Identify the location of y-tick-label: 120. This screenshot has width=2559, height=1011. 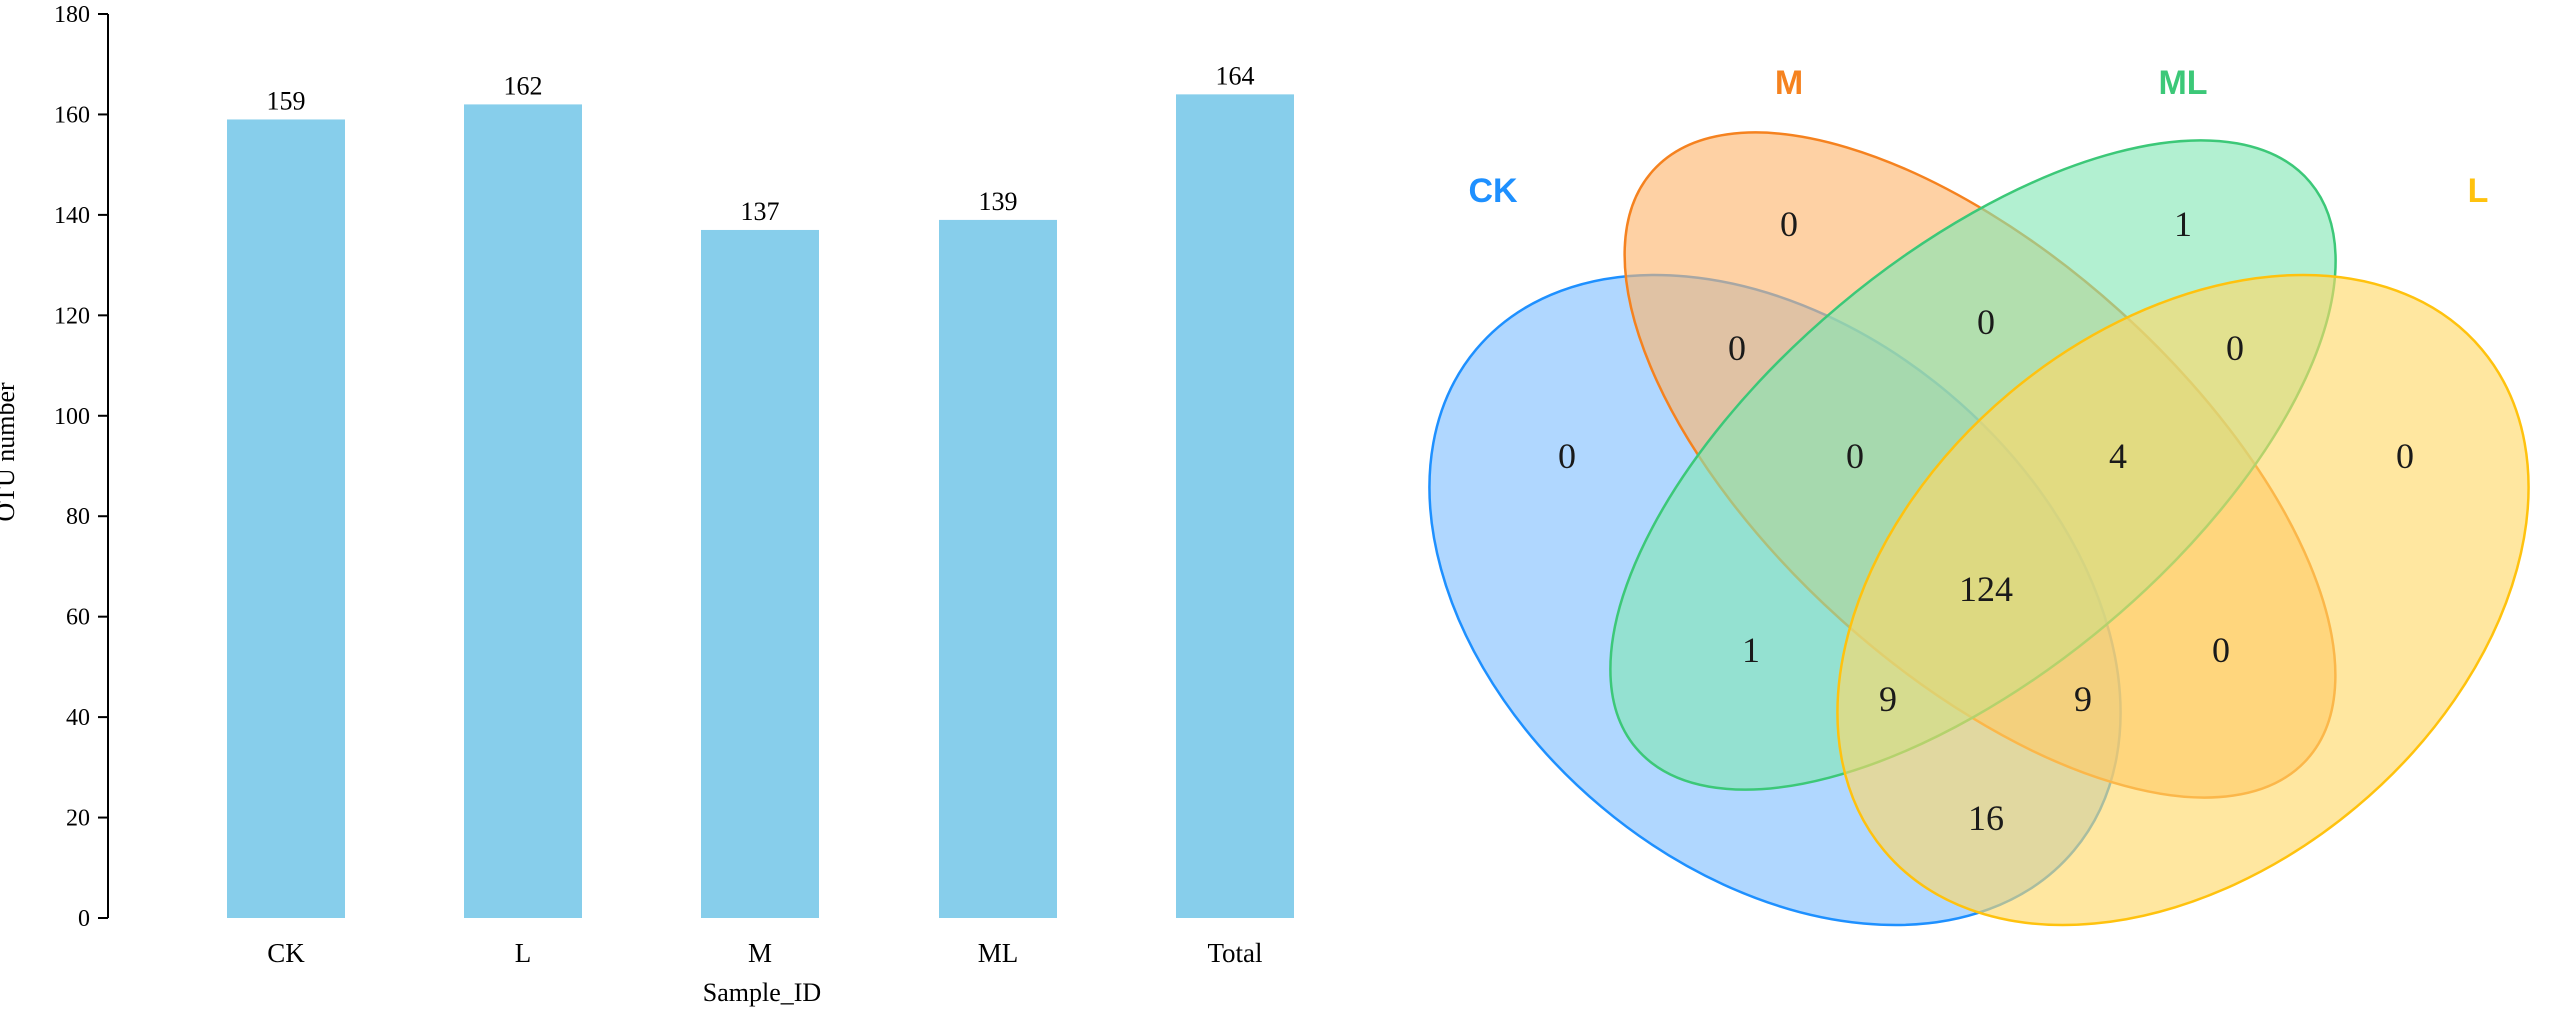
(72, 316).